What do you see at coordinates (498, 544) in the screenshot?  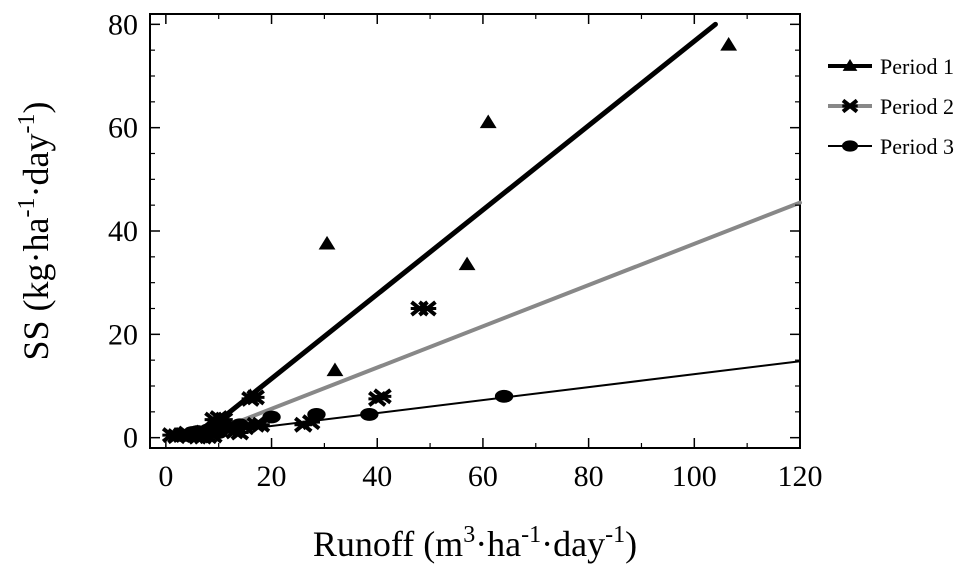 I see `axis-title-part: ·ha` at bounding box center [498, 544].